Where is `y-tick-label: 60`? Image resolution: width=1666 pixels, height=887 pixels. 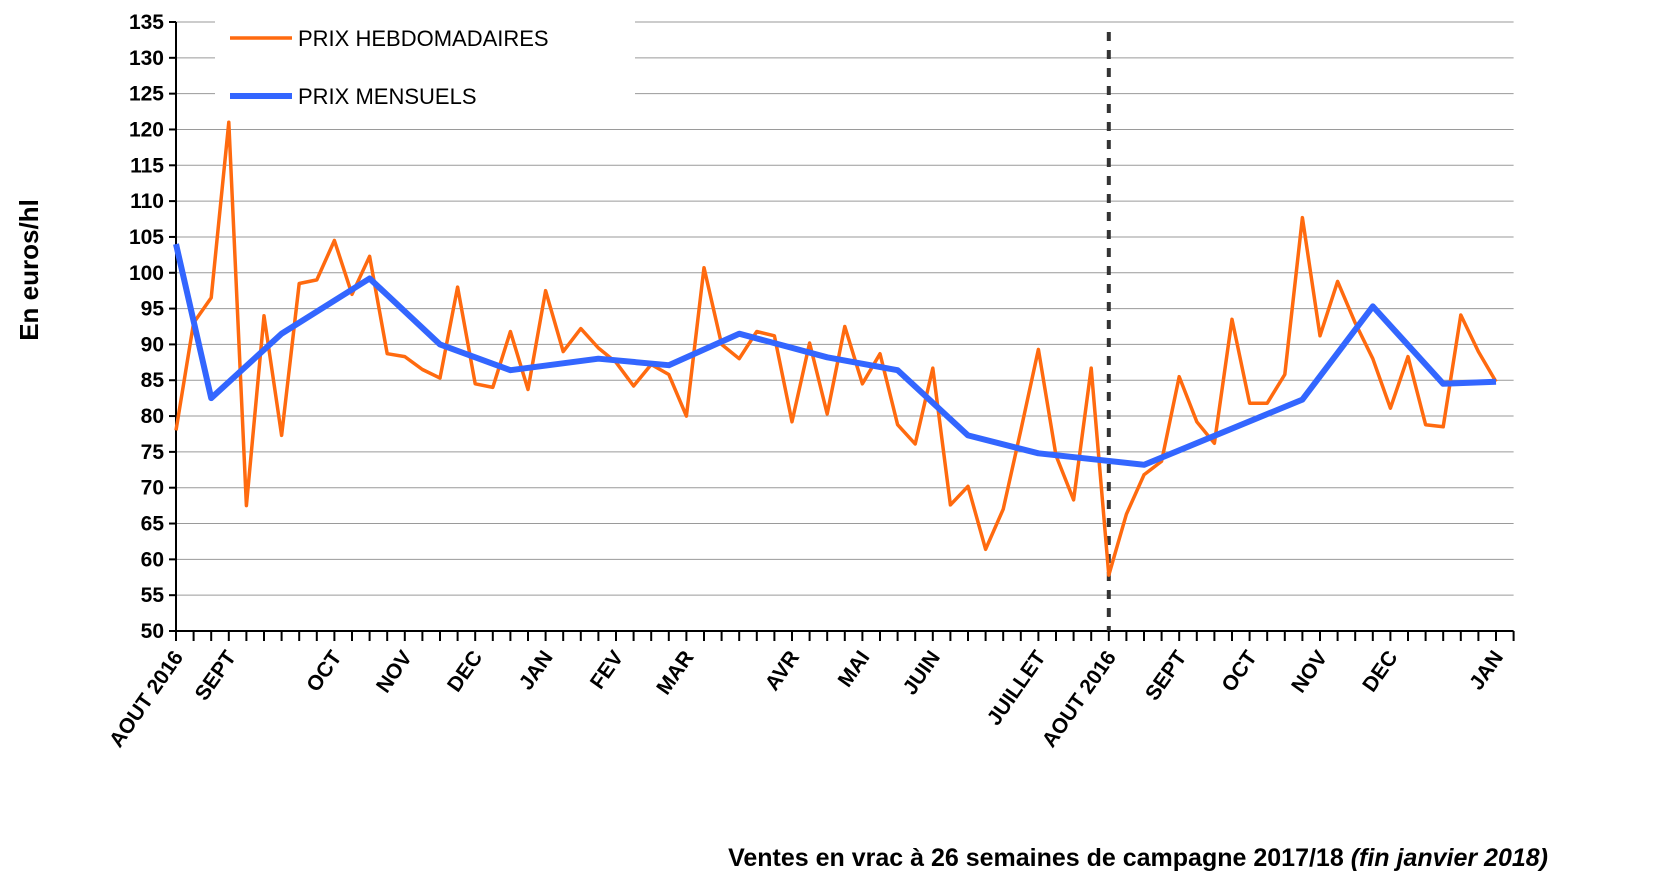 y-tick-label: 60 is located at coordinates (152, 559).